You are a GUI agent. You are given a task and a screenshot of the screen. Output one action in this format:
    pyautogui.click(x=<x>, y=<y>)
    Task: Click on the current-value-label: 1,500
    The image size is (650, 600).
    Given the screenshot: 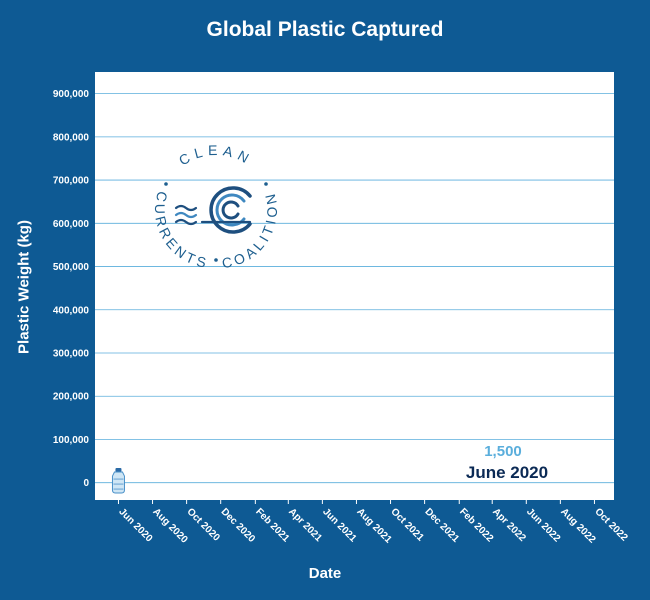 What is the action you would take?
    pyautogui.click(x=503, y=451)
    